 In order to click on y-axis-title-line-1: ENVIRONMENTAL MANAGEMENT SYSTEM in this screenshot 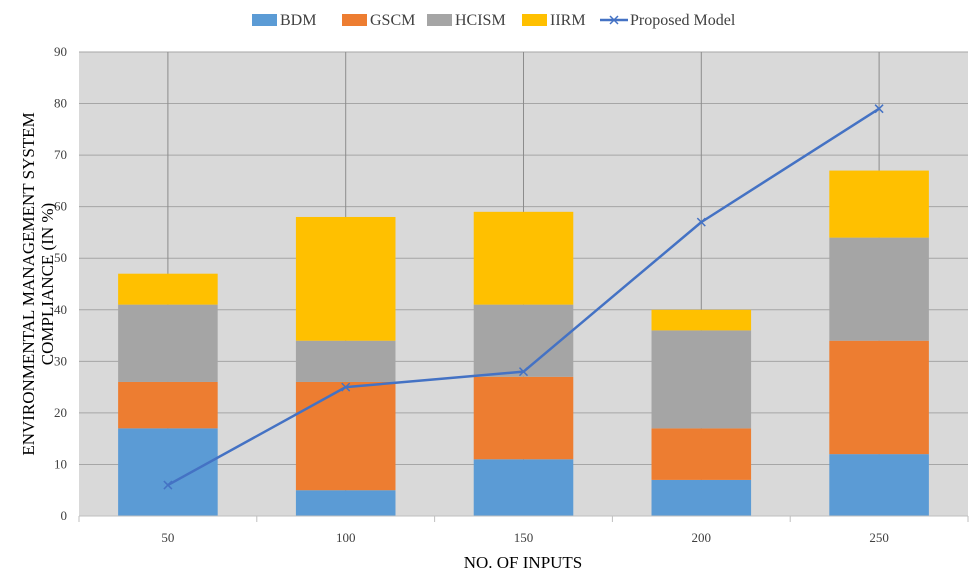, I will do `click(28, 283)`.